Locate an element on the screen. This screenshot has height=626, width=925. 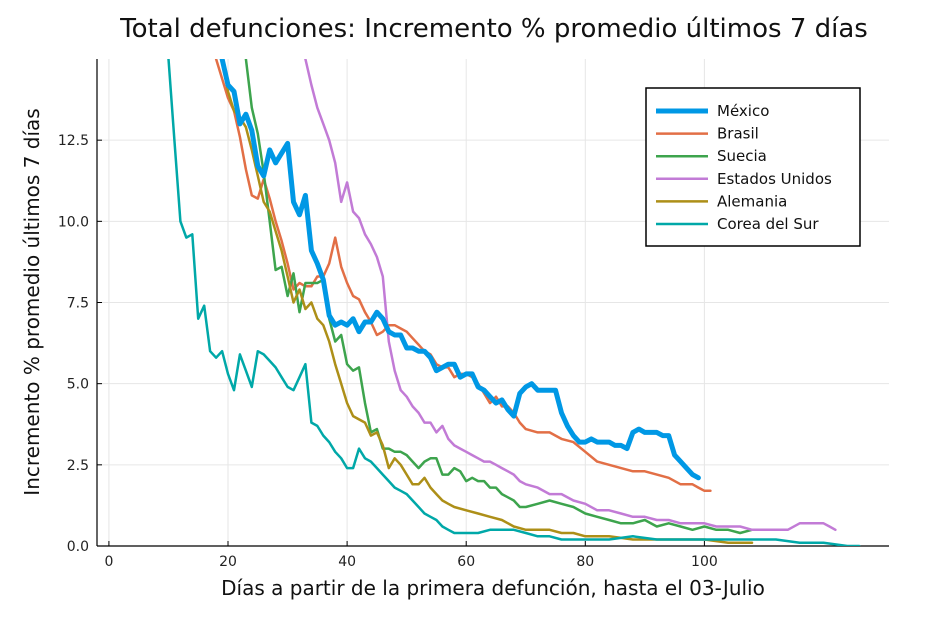
y-tick-label: 10.0 is located at coordinates (73, 222).